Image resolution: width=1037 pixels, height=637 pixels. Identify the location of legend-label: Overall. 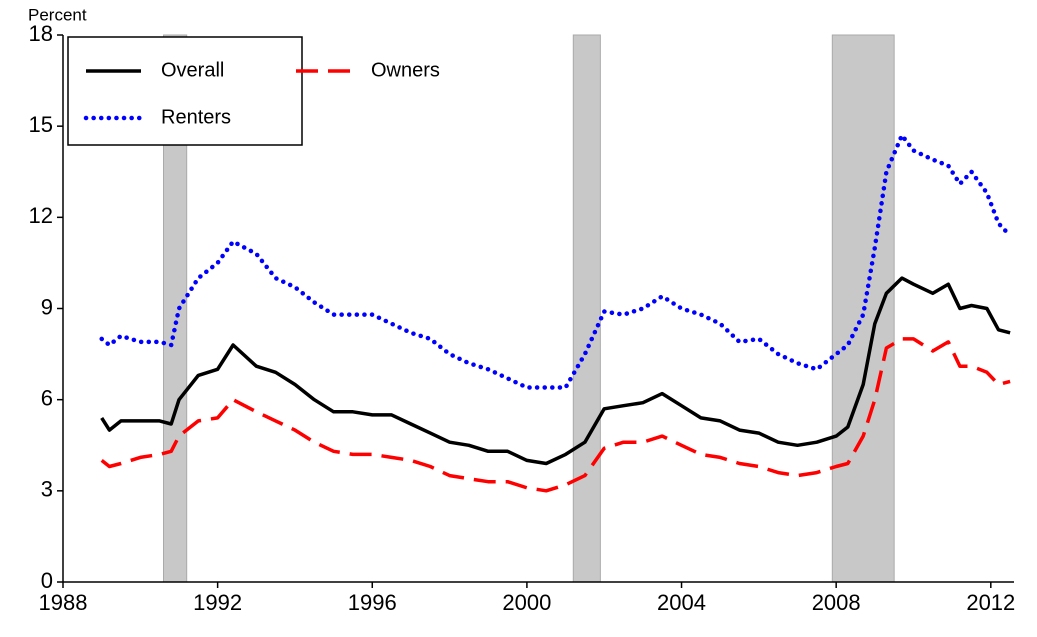
(192, 70).